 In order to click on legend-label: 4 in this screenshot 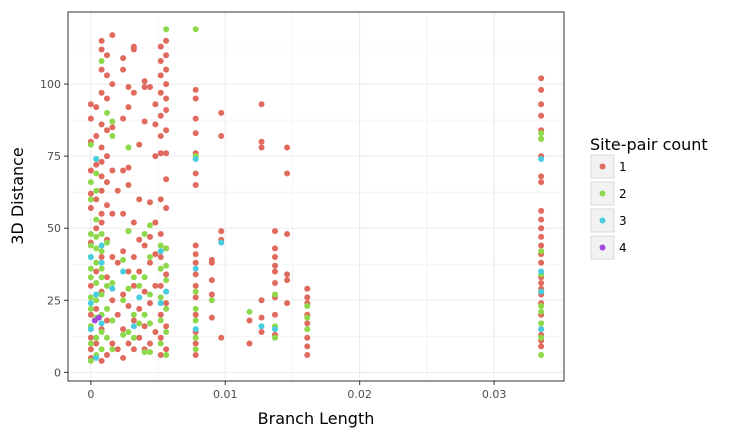, I will do `click(623, 248)`.